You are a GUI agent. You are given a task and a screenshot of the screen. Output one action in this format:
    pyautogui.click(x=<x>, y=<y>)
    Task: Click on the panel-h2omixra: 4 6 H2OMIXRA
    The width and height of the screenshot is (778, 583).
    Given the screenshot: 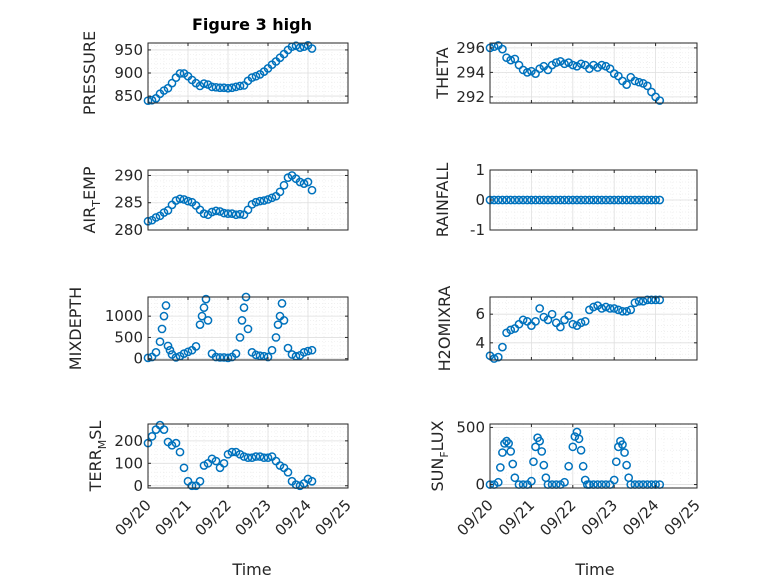 What is the action you would take?
    pyautogui.click(x=566, y=329)
    